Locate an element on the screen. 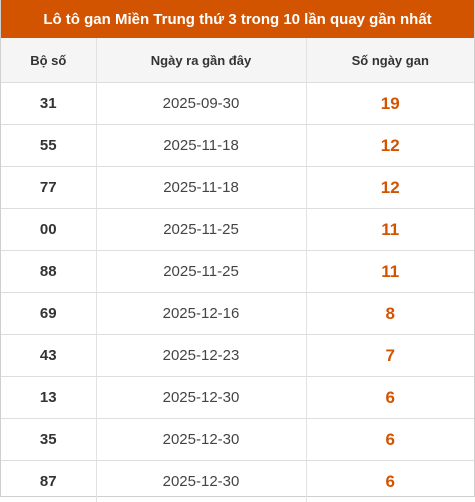 The width and height of the screenshot is (475, 502). table-row: 69 2025-12-16 8 is located at coordinates (237, 314).